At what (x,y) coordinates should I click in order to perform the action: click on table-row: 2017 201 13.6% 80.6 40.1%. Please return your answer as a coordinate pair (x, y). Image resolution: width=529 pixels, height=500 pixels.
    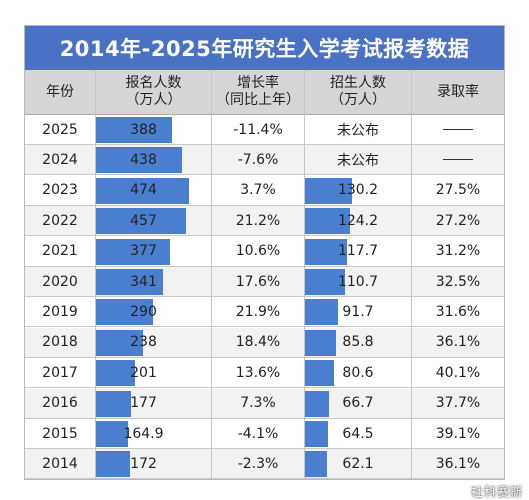
    Looking at the image, I should click on (264, 373).